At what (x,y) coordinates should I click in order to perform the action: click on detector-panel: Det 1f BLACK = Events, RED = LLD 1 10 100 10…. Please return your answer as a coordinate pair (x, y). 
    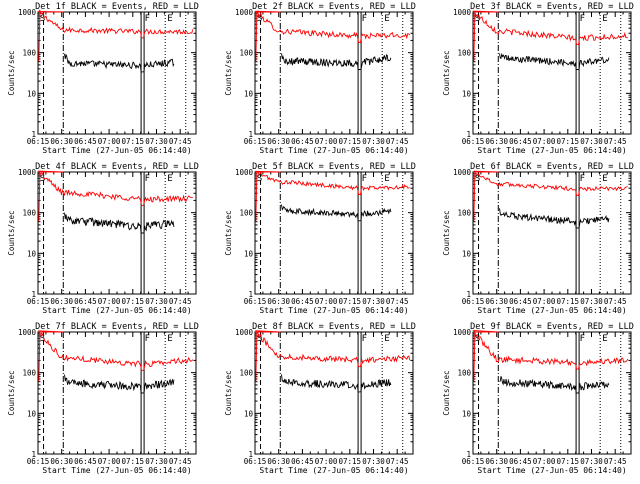
    Looking at the image, I should click on (103, 78).